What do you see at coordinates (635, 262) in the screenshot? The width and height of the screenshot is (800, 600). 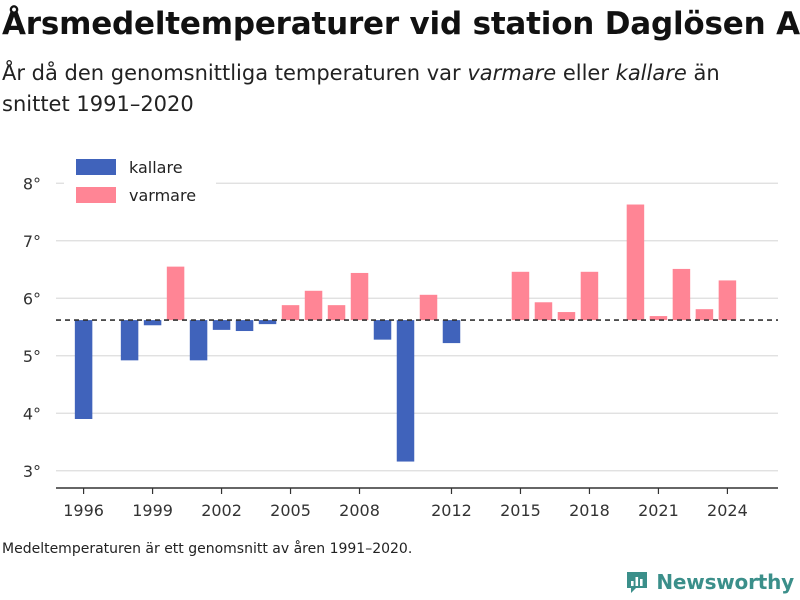 I see `bar-warmer-2020` at bounding box center [635, 262].